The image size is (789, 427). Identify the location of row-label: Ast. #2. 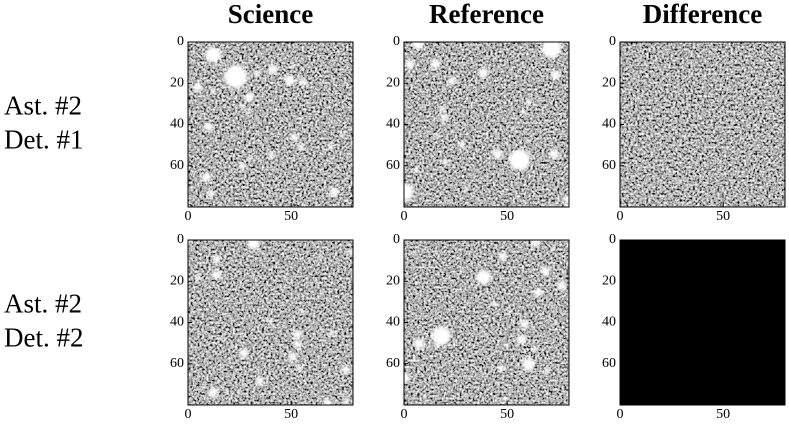
(43, 304).